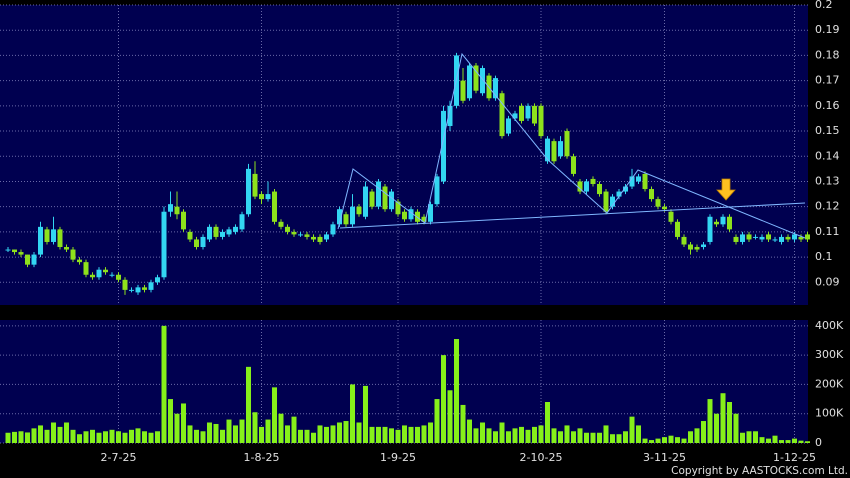 Image resolution: width=850 pixels, height=478 pixels. Describe the element at coordinates (827, 29) in the screenshot. I see `y-tick-label: 0.19` at that location.